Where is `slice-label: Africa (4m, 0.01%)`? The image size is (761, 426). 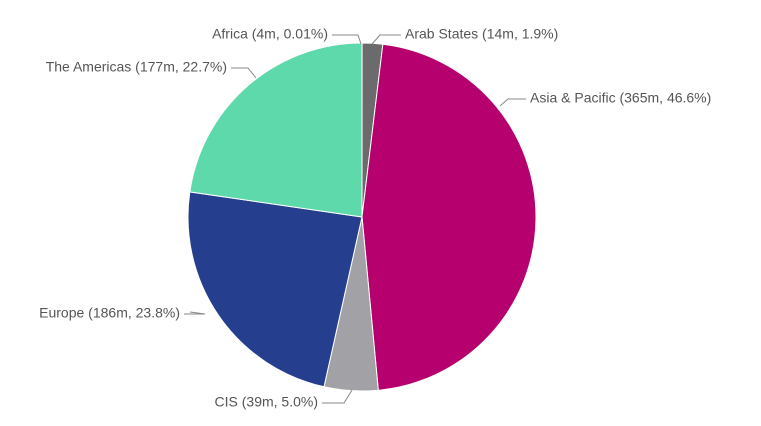 slice-label: Africa (4m, 0.01%) is located at coordinates (270, 34).